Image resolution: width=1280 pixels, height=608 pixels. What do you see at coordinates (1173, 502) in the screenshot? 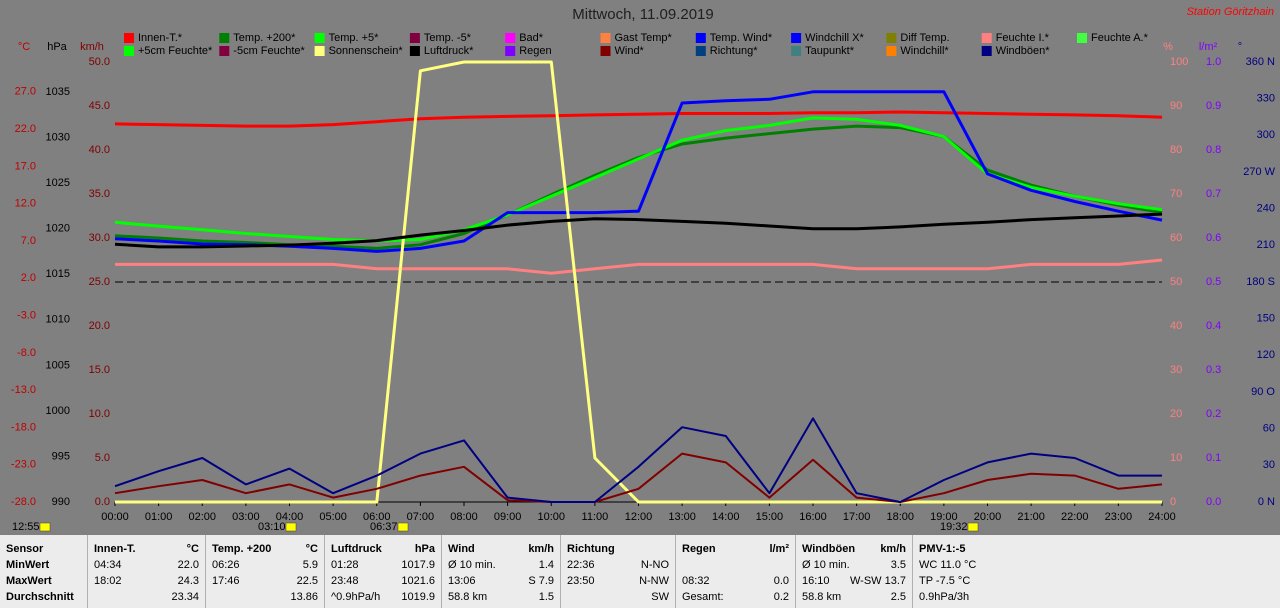
I see `y-tick-label: 0` at bounding box center [1173, 502].